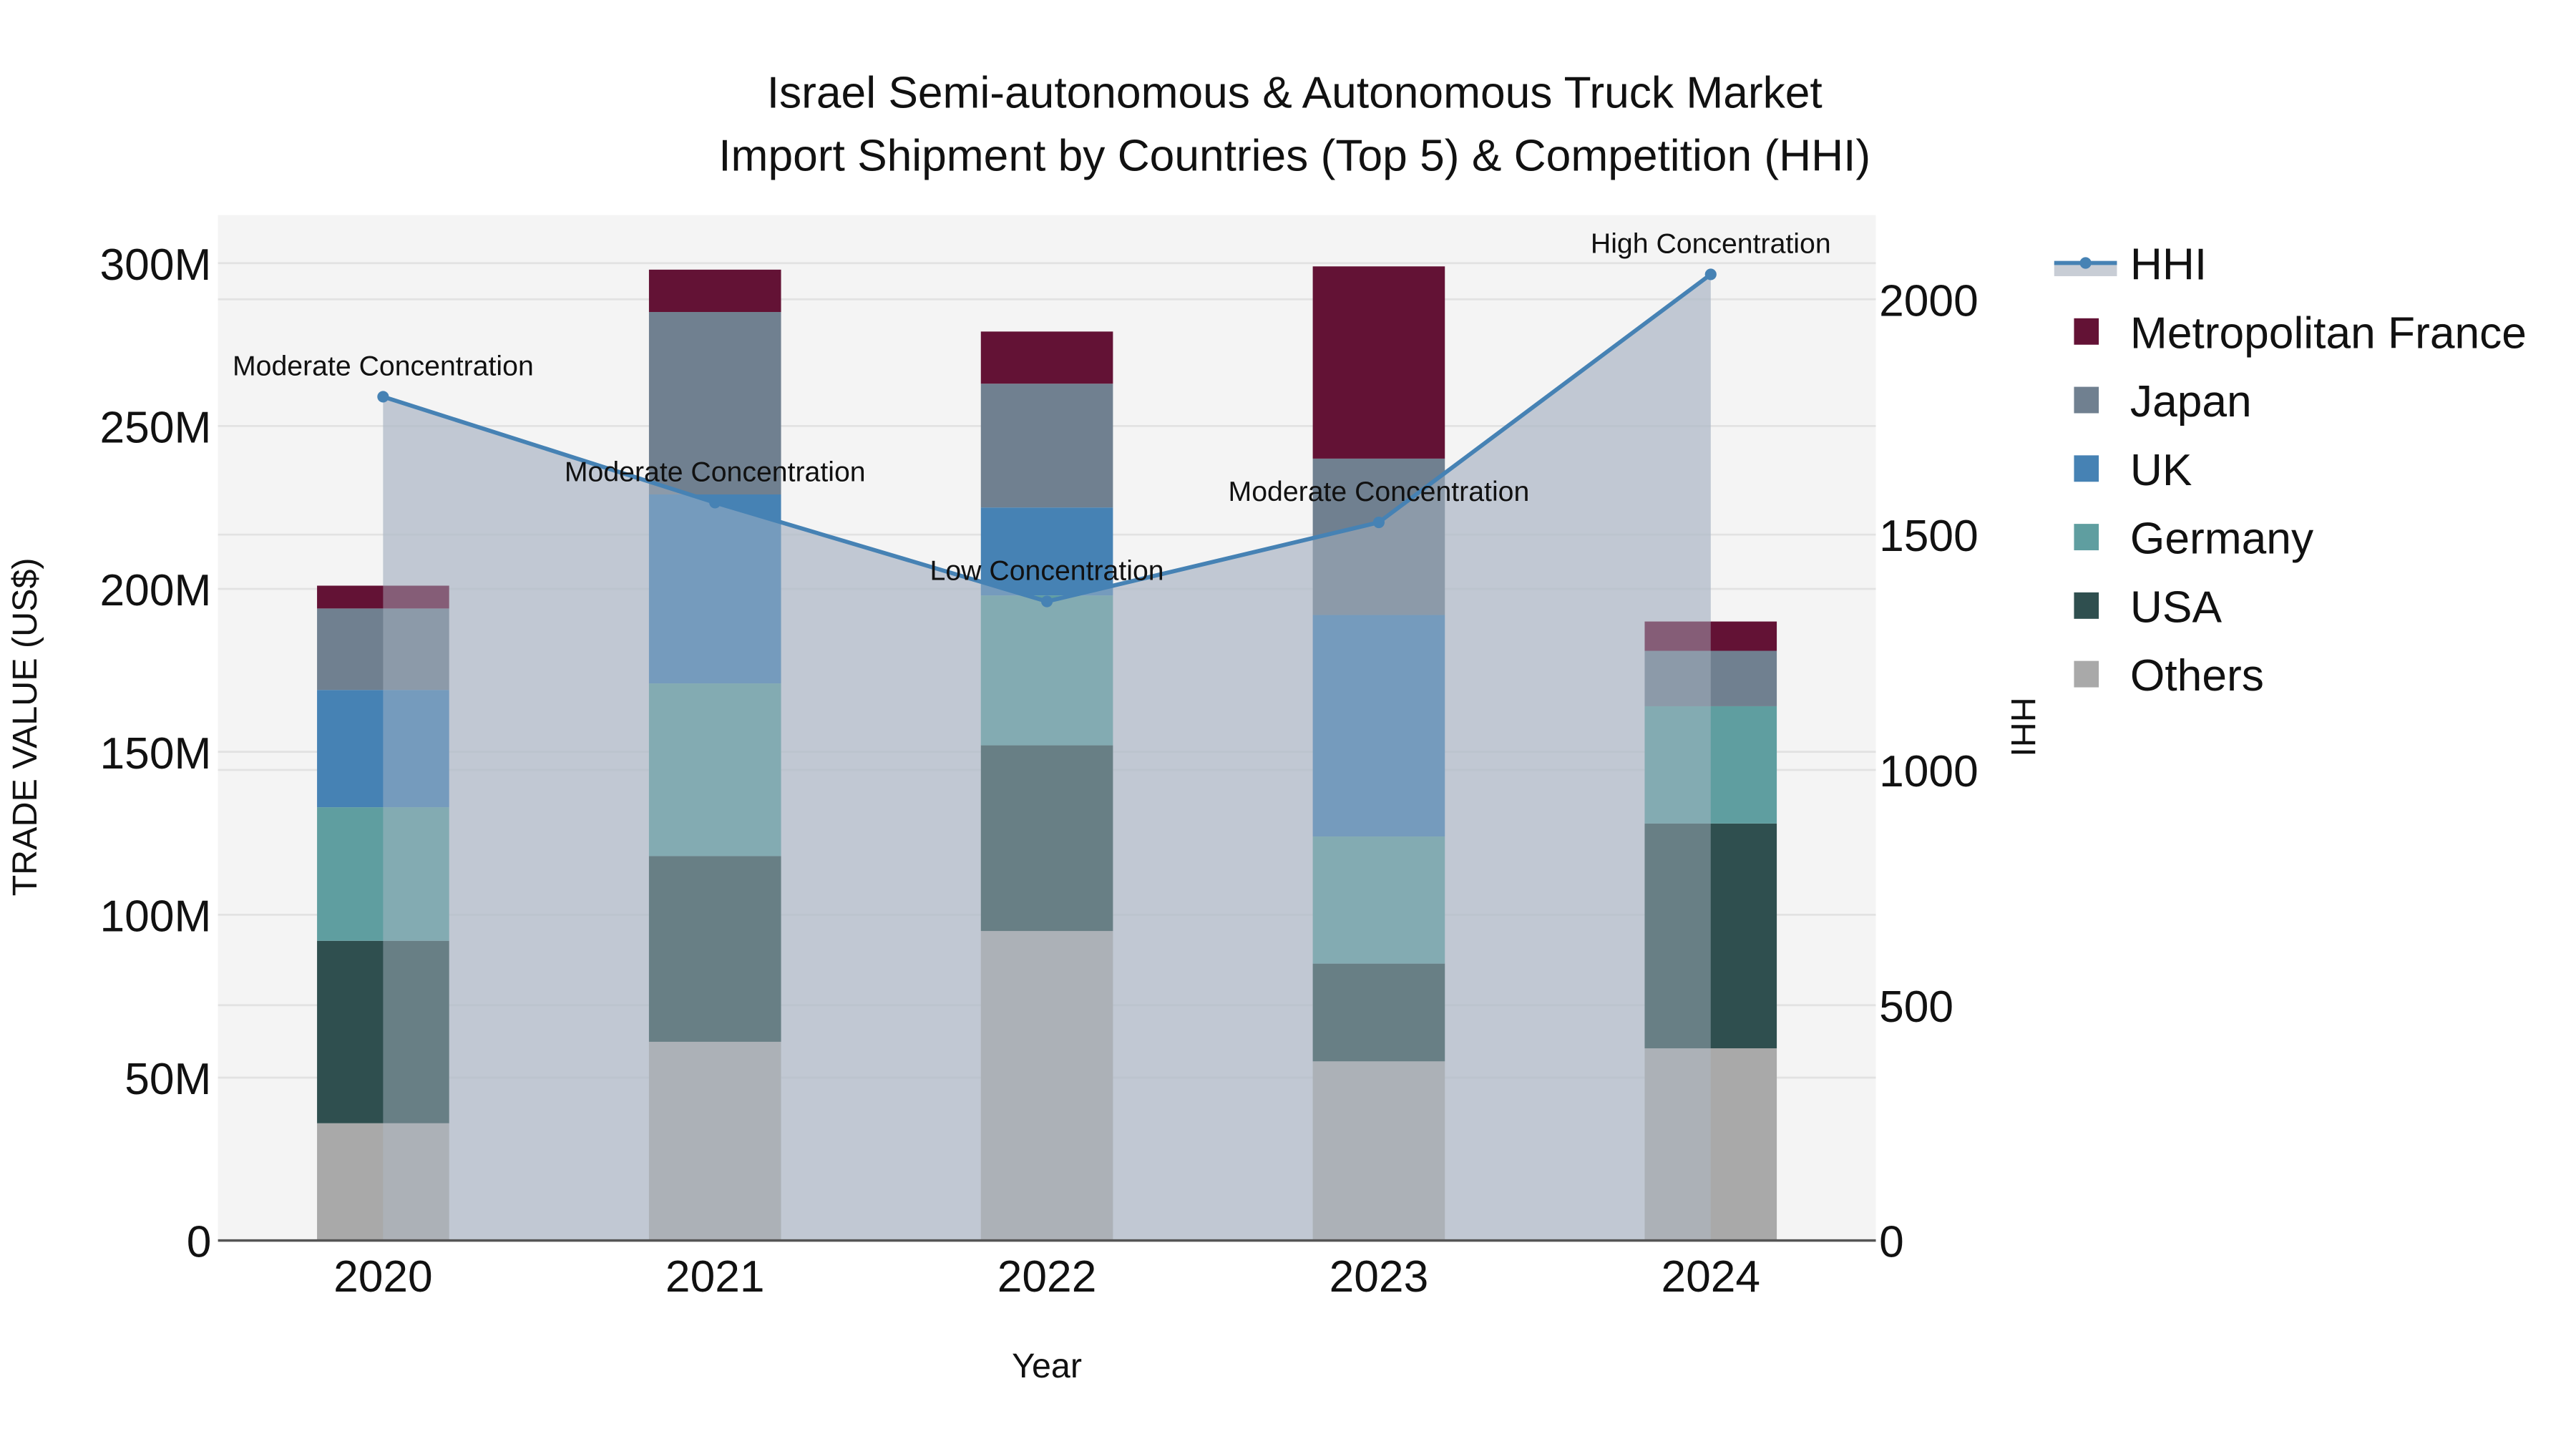 Image resolution: width=2576 pixels, height=1449 pixels. Describe the element at coordinates (2085, 269) in the screenshot. I see `legend-hhi-fill` at that location.